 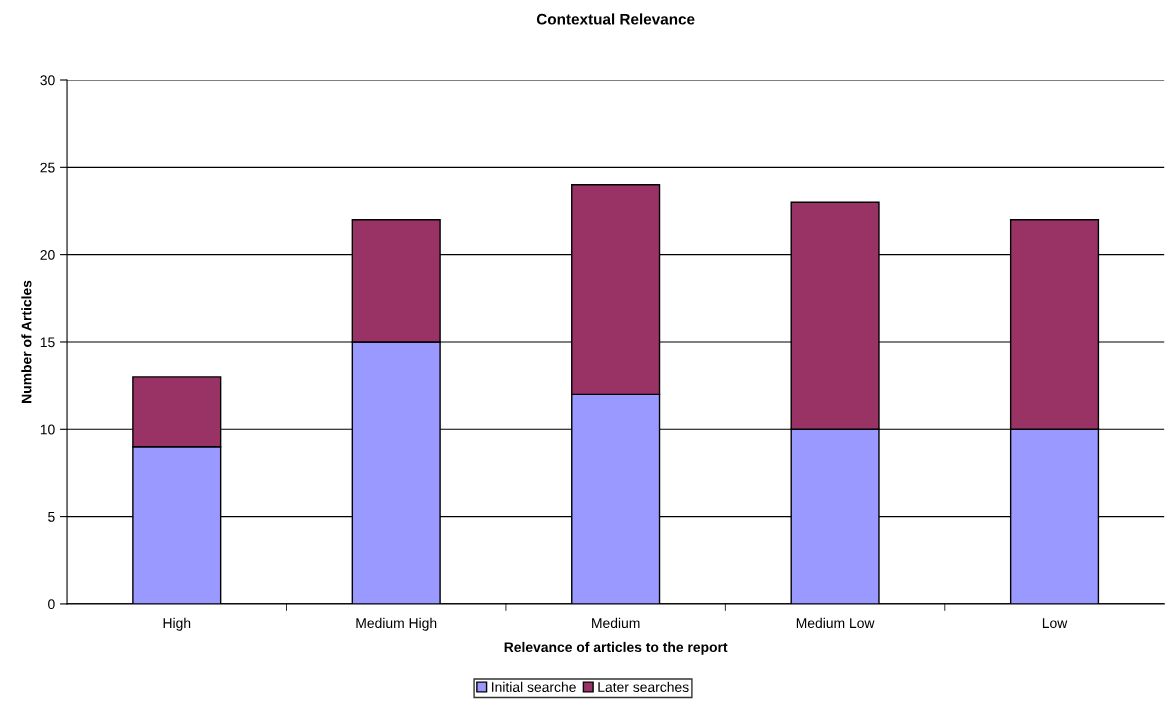 What do you see at coordinates (534, 686) in the screenshot?
I see `legend-label: Initial searche` at bounding box center [534, 686].